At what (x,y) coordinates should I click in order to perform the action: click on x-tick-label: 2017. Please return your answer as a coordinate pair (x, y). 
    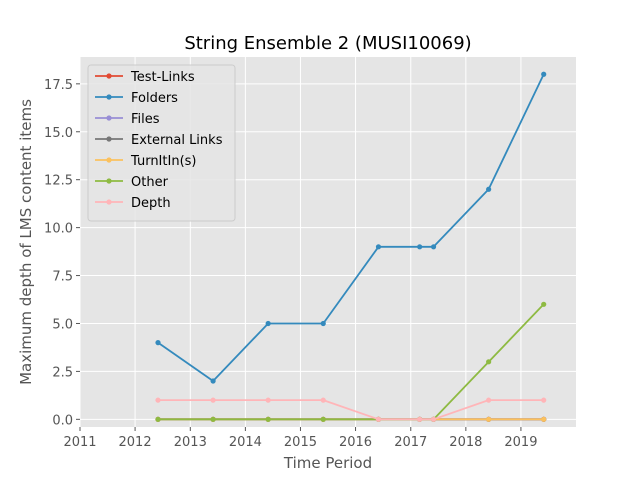
    Looking at the image, I should click on (410, 442).